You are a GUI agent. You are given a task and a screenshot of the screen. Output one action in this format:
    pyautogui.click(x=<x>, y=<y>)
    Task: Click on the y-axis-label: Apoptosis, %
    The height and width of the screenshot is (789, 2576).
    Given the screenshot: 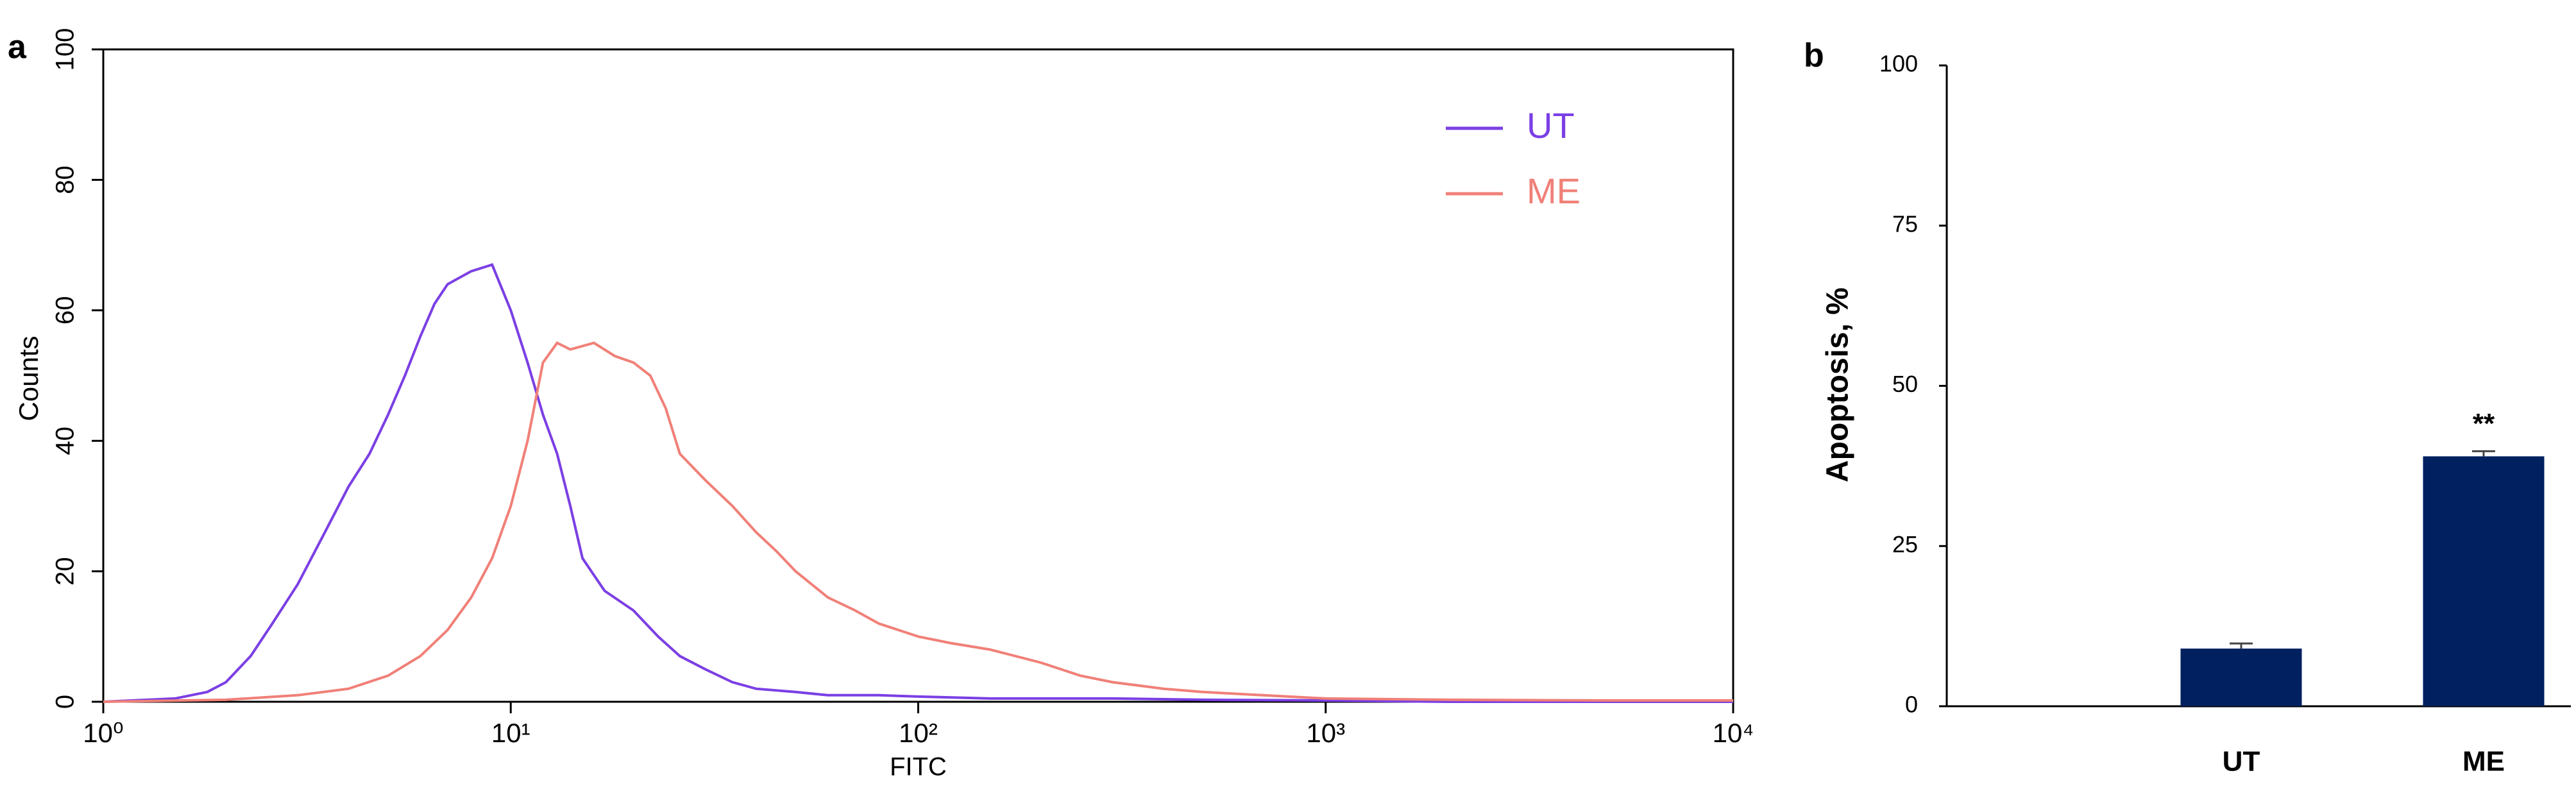 What is the action you would take?
    pyautogui.click(x=1838, y=384)
    